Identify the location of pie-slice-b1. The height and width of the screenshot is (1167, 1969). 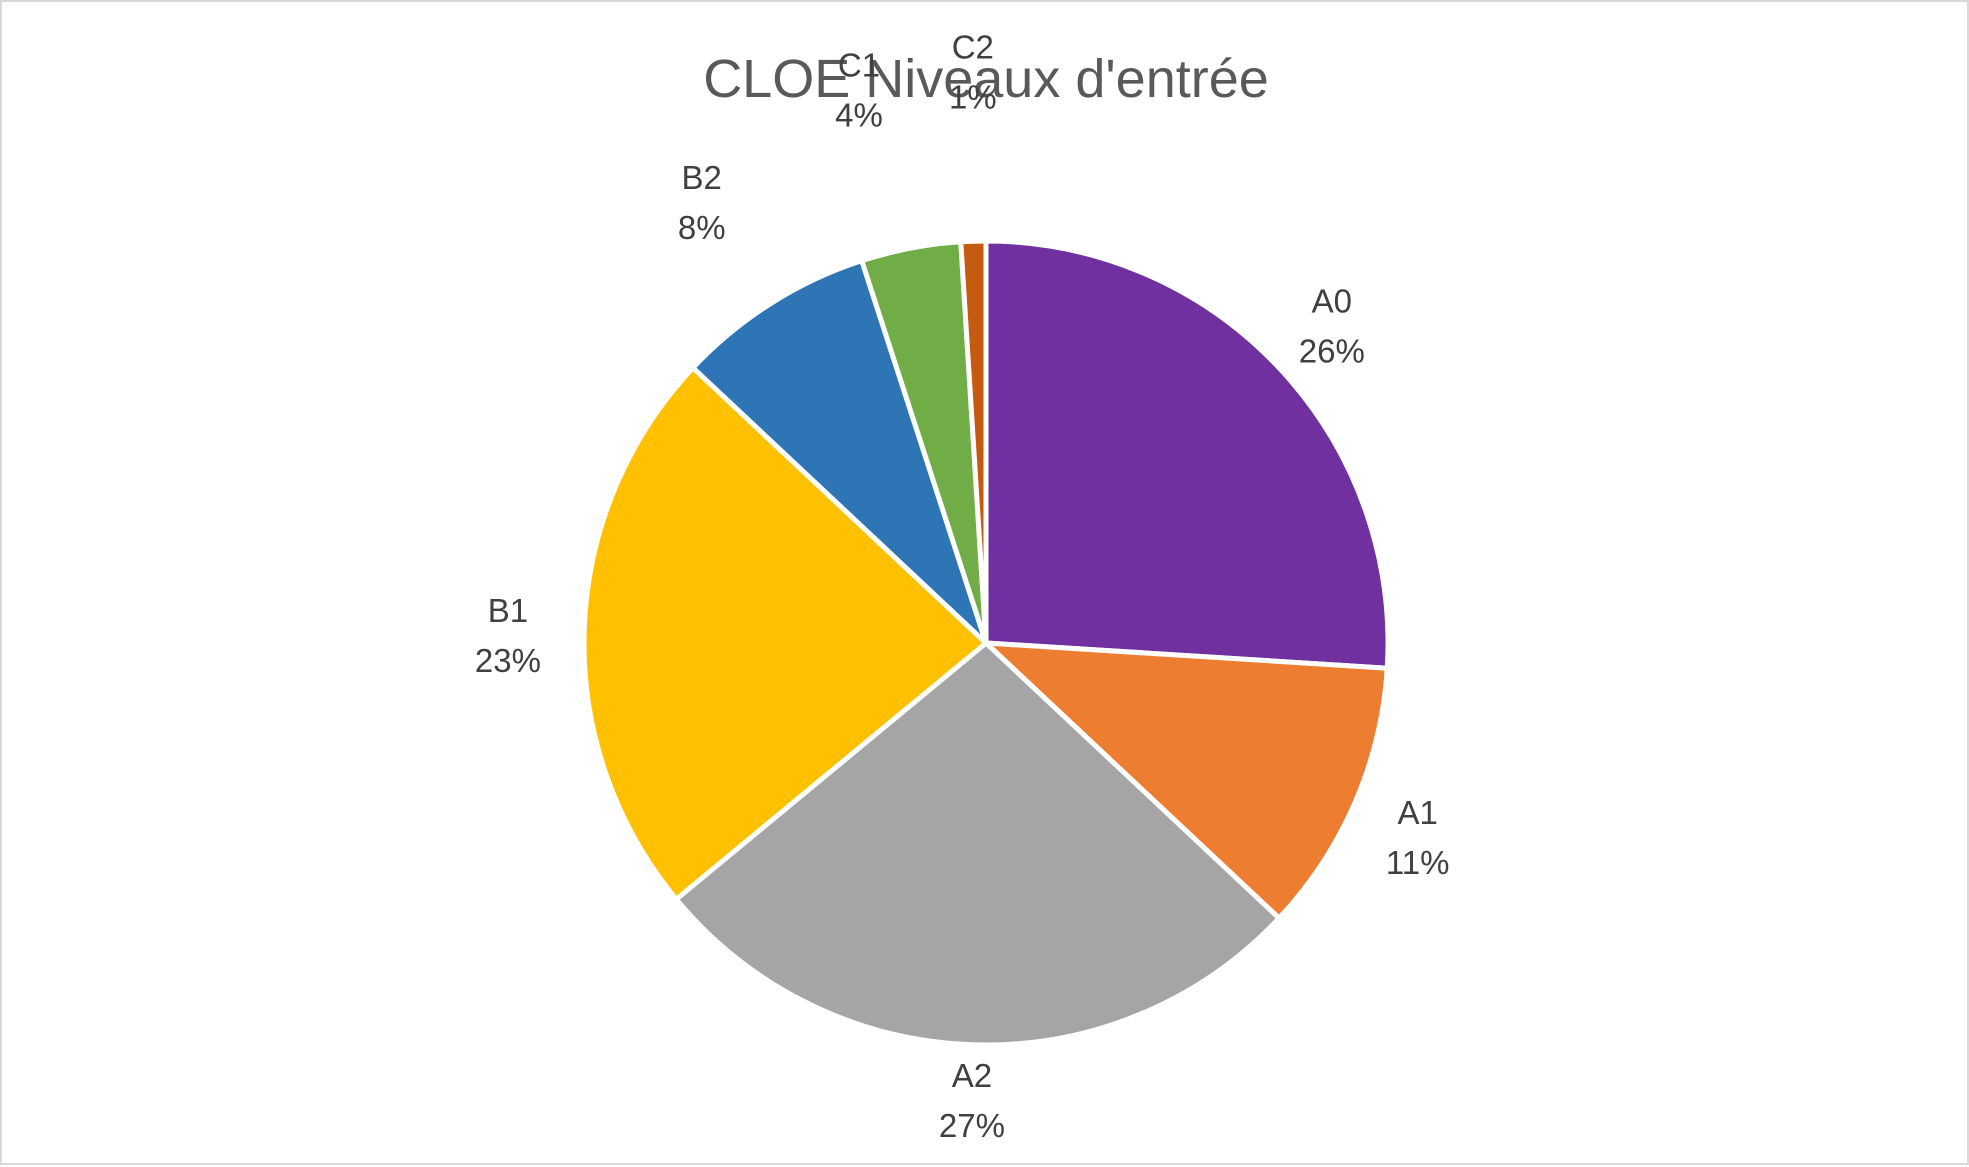
(785, 633).